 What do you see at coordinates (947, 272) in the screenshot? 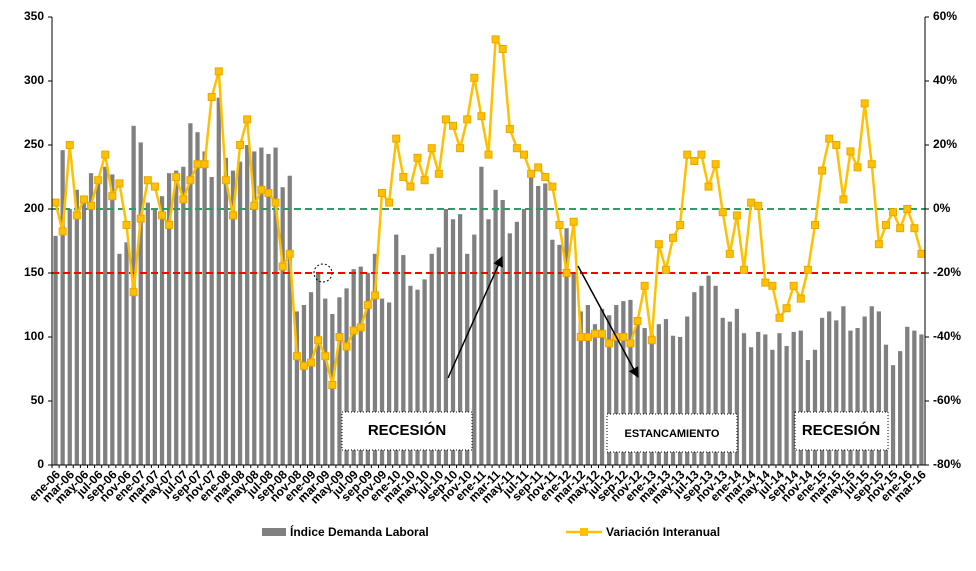
I see `y2-tick-label: -20%` at bounding box center [947, 272].